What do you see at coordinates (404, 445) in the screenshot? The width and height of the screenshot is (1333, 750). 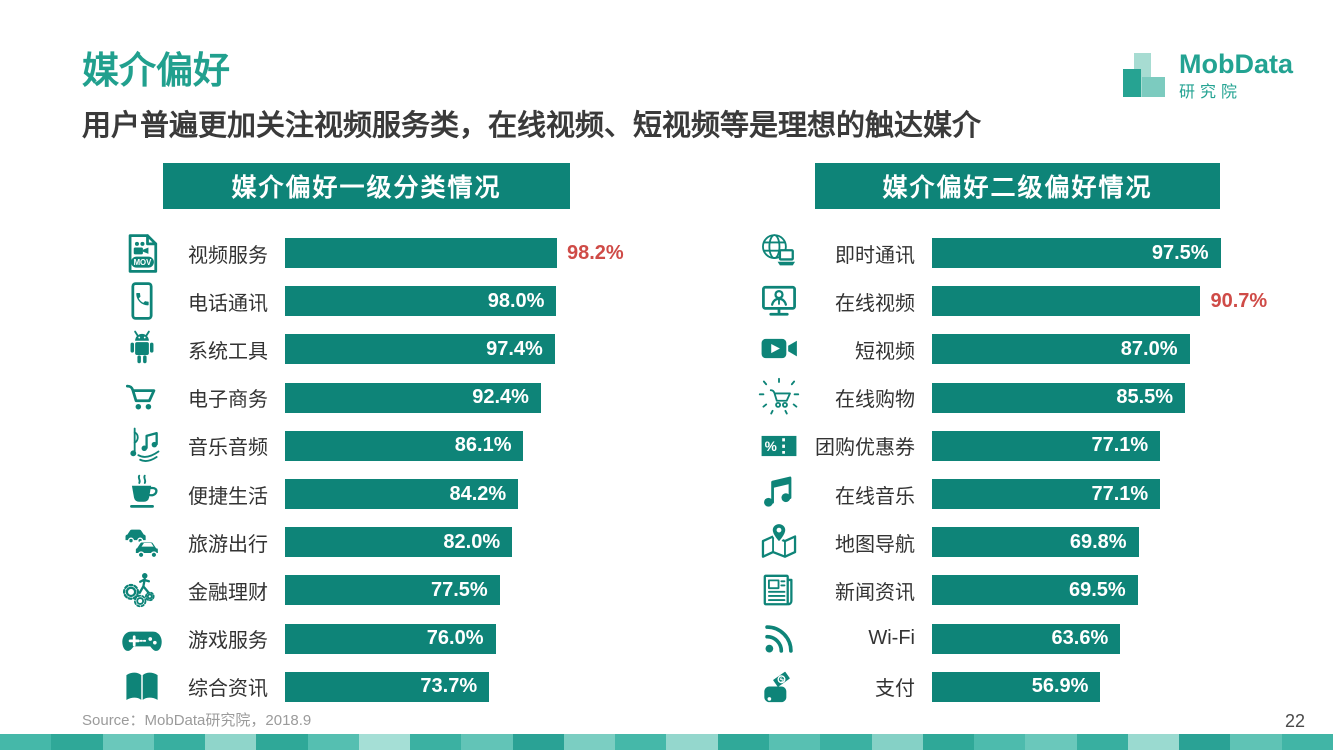 I see `bar: 86.1%` at bounding box center [404, 445].